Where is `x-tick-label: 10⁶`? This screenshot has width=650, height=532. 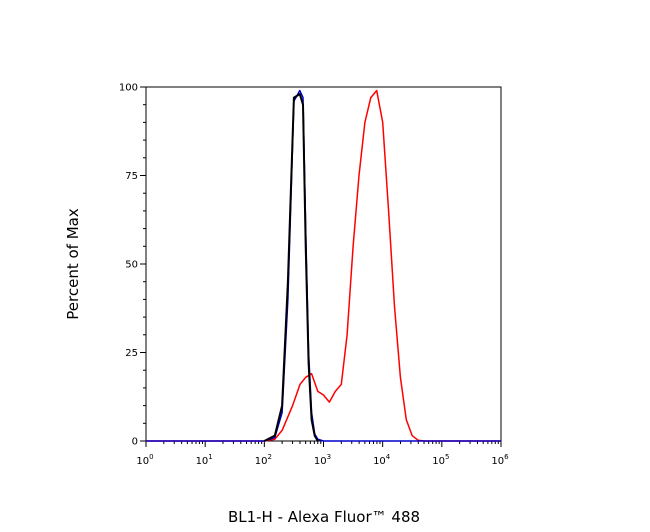 x-tick-label: 10⁶ is located at coordinates (500, 460).